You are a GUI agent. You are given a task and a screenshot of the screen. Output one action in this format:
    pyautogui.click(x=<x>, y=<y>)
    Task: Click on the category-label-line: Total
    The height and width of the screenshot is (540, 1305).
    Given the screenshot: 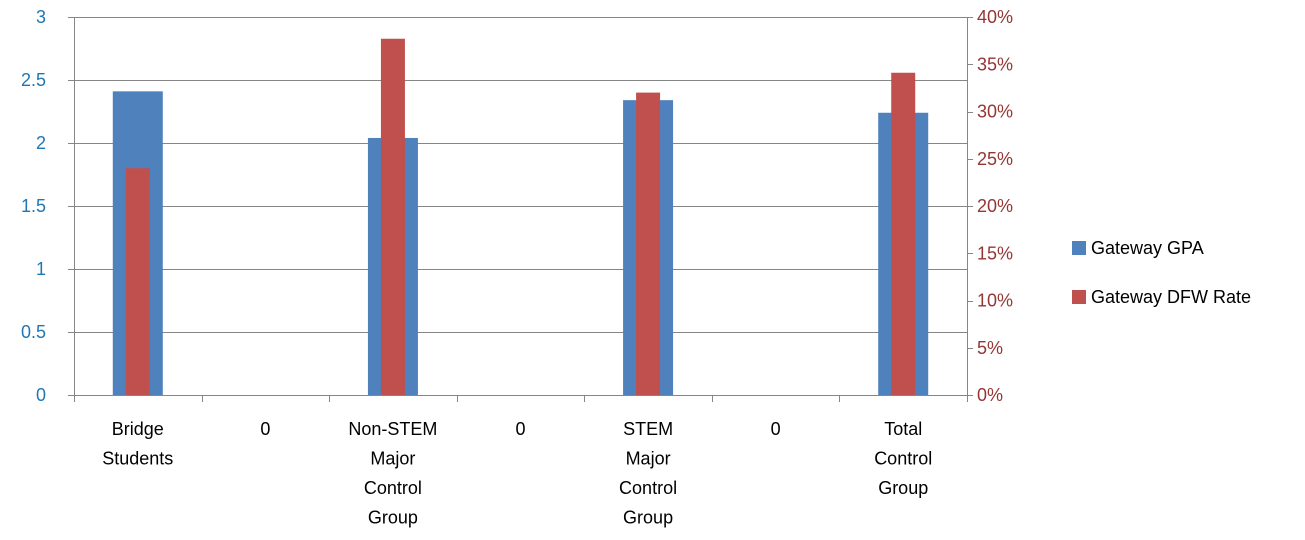 What is the action you would take?
    pyautogui.click(x=903, y=429)
    